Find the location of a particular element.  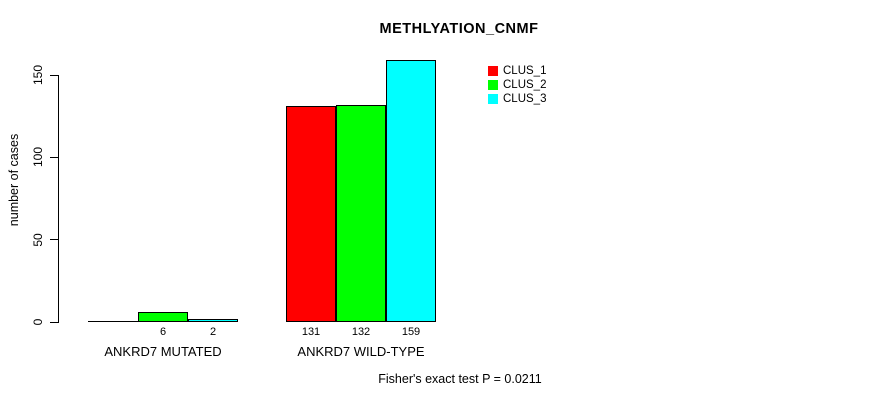

y-tick-label: 50 is located at coordinates (38, 239).